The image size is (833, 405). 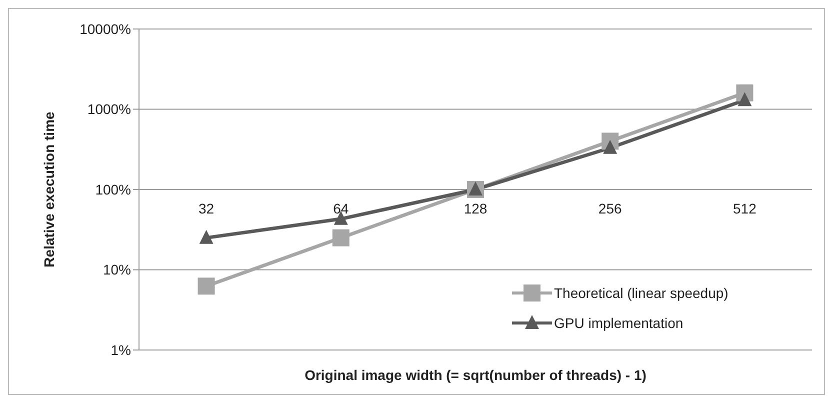 I want to click on x-tick-label: 512, so click(x=745, y=208).